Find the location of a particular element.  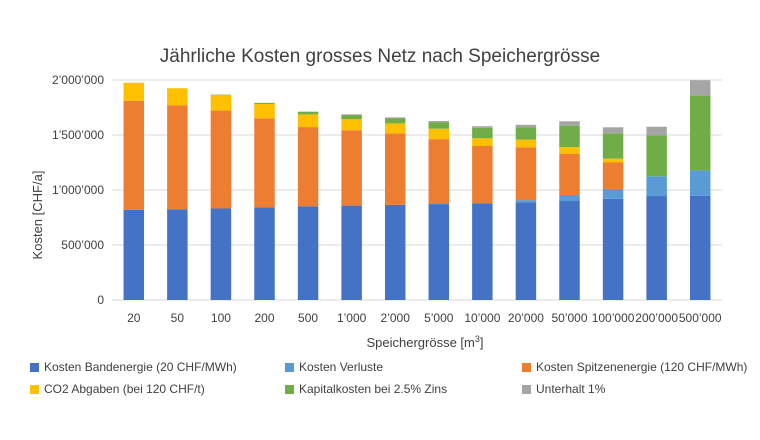

x-tick-label: 5’000 is located at coordinates (439, 318).